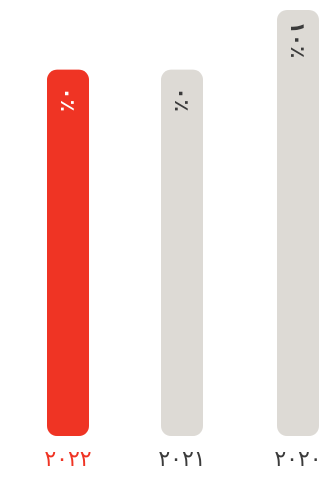 This screenshot has height=481, width=332. I want to click on bar-value-label: ١٠٪, so click(298, 40).